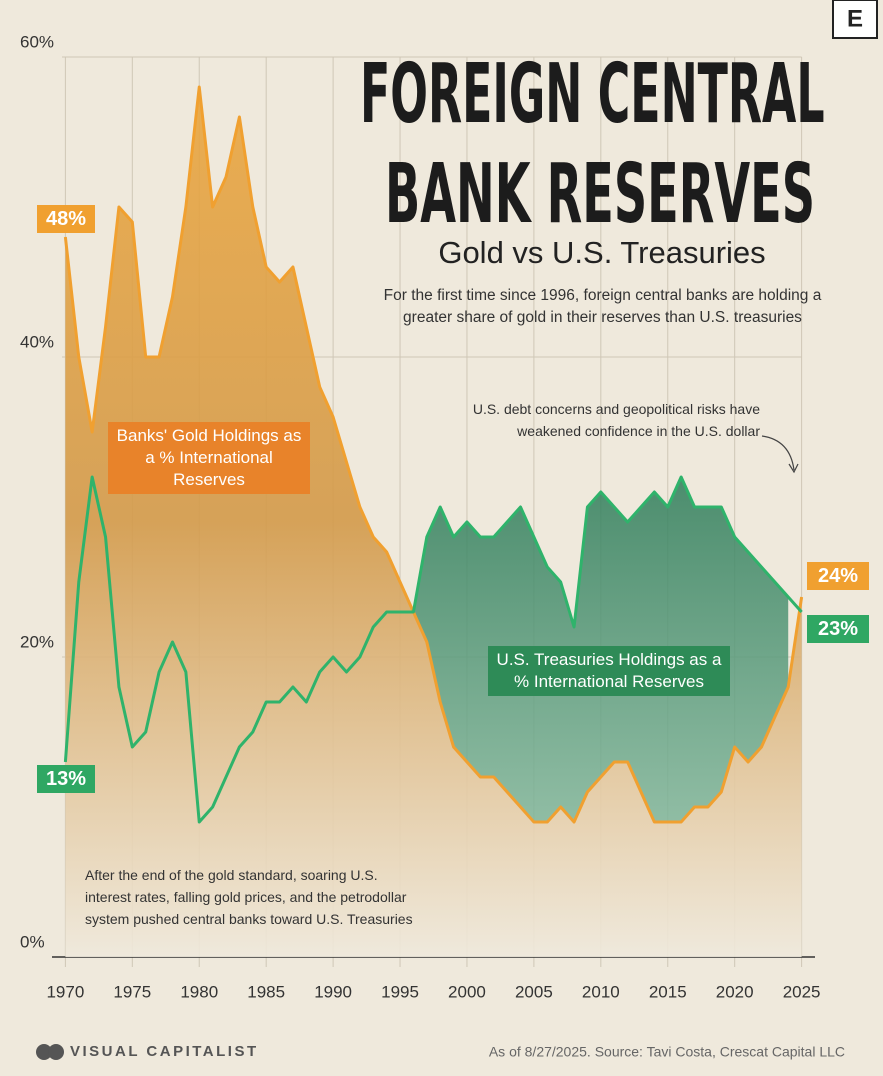  What do you see at coordinates (37, 641) in the screenshot?
I see `y-tick-label: 20%` at bounding box center [37, 641].